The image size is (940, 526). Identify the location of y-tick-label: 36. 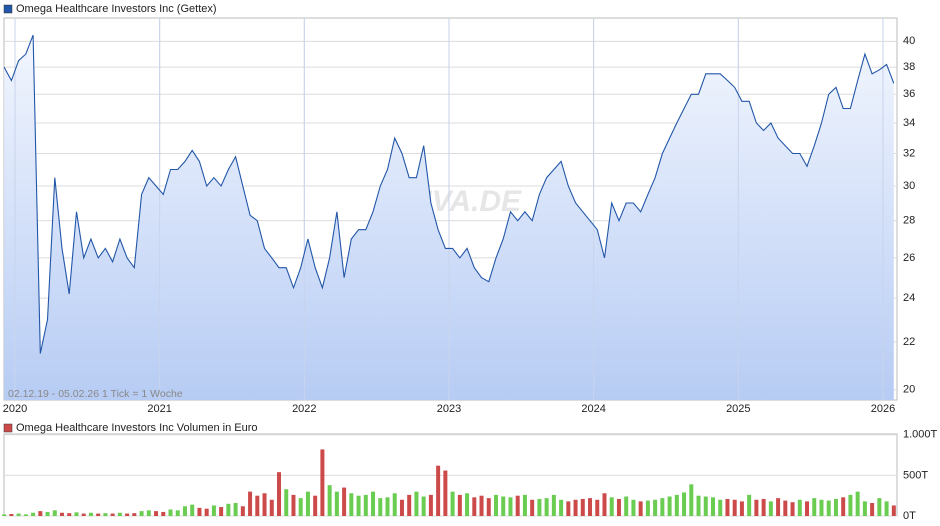
(909, 94).